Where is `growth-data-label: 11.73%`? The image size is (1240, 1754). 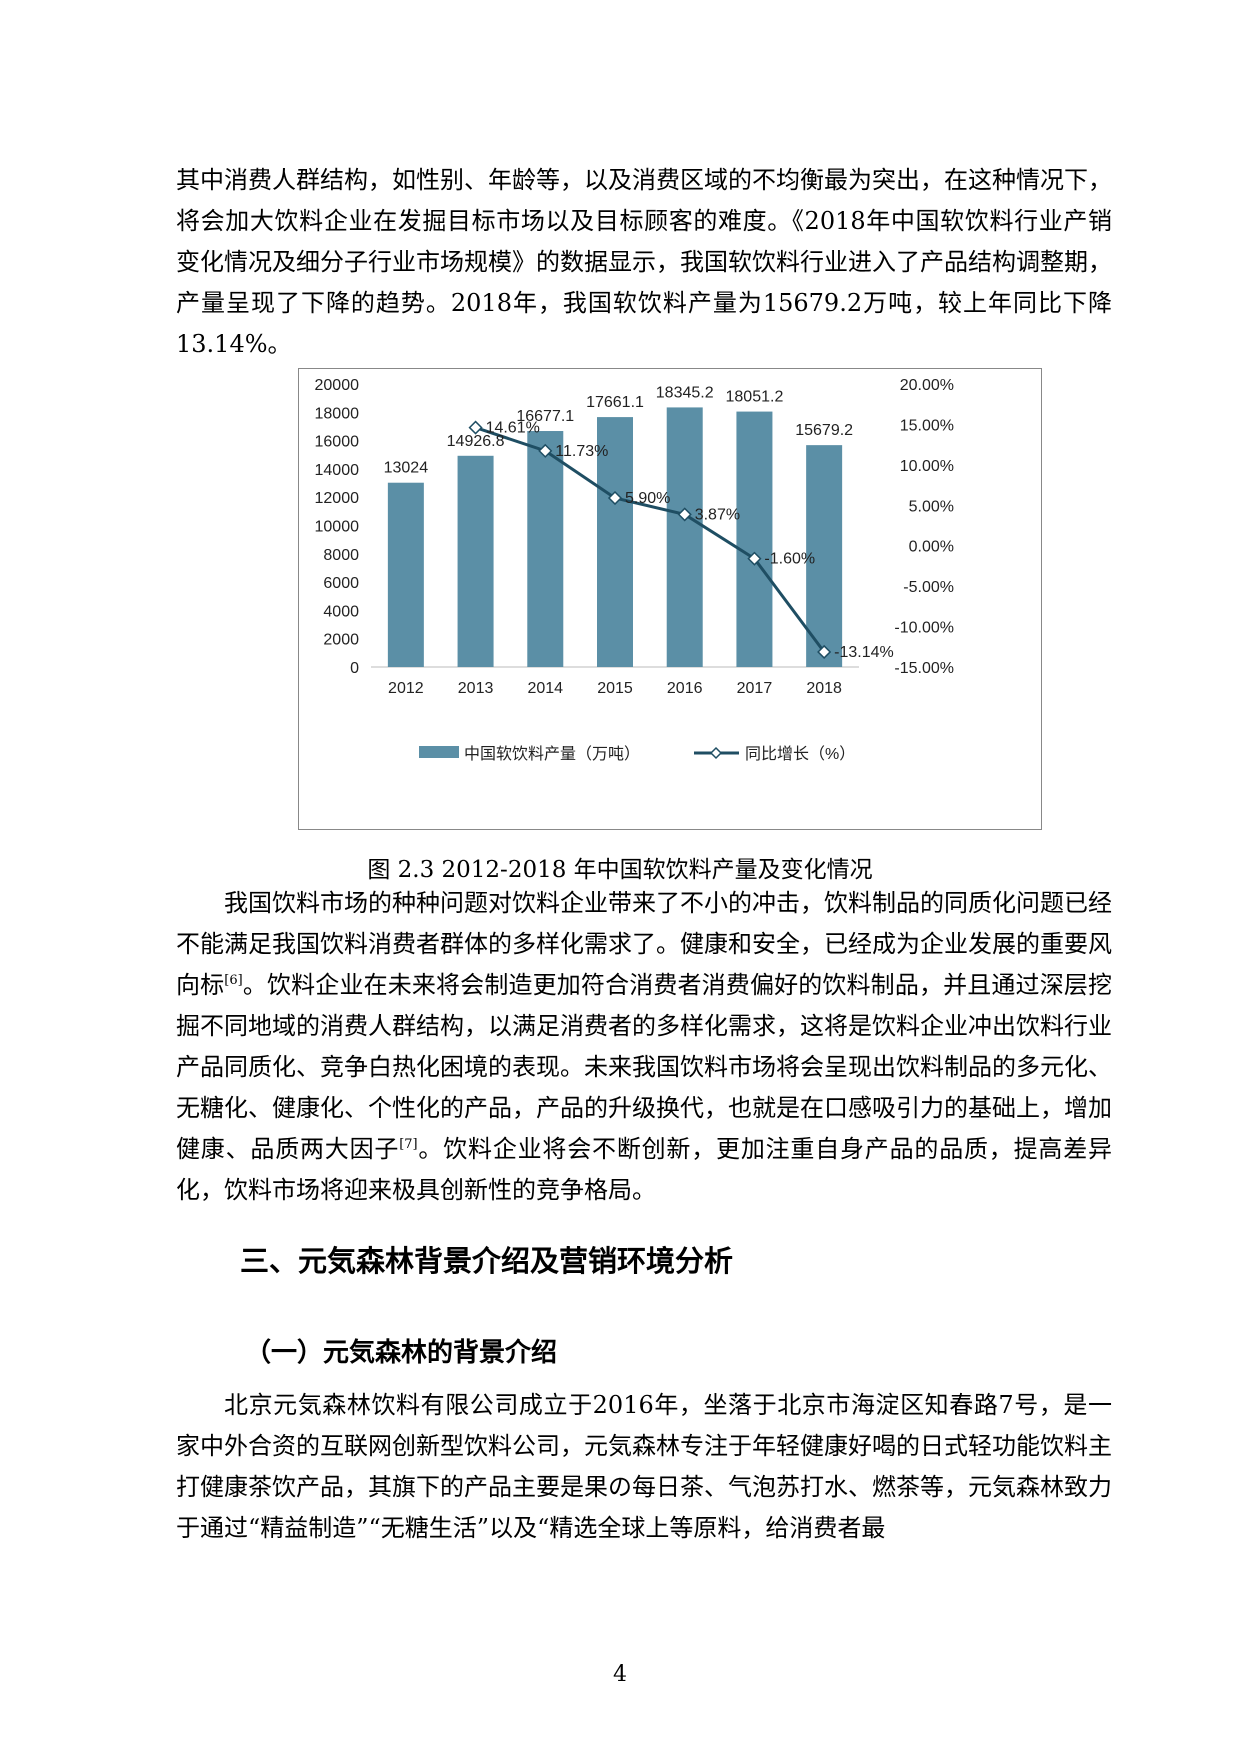 growth-data-label: 11.73% is located at coordinates (581, 451).